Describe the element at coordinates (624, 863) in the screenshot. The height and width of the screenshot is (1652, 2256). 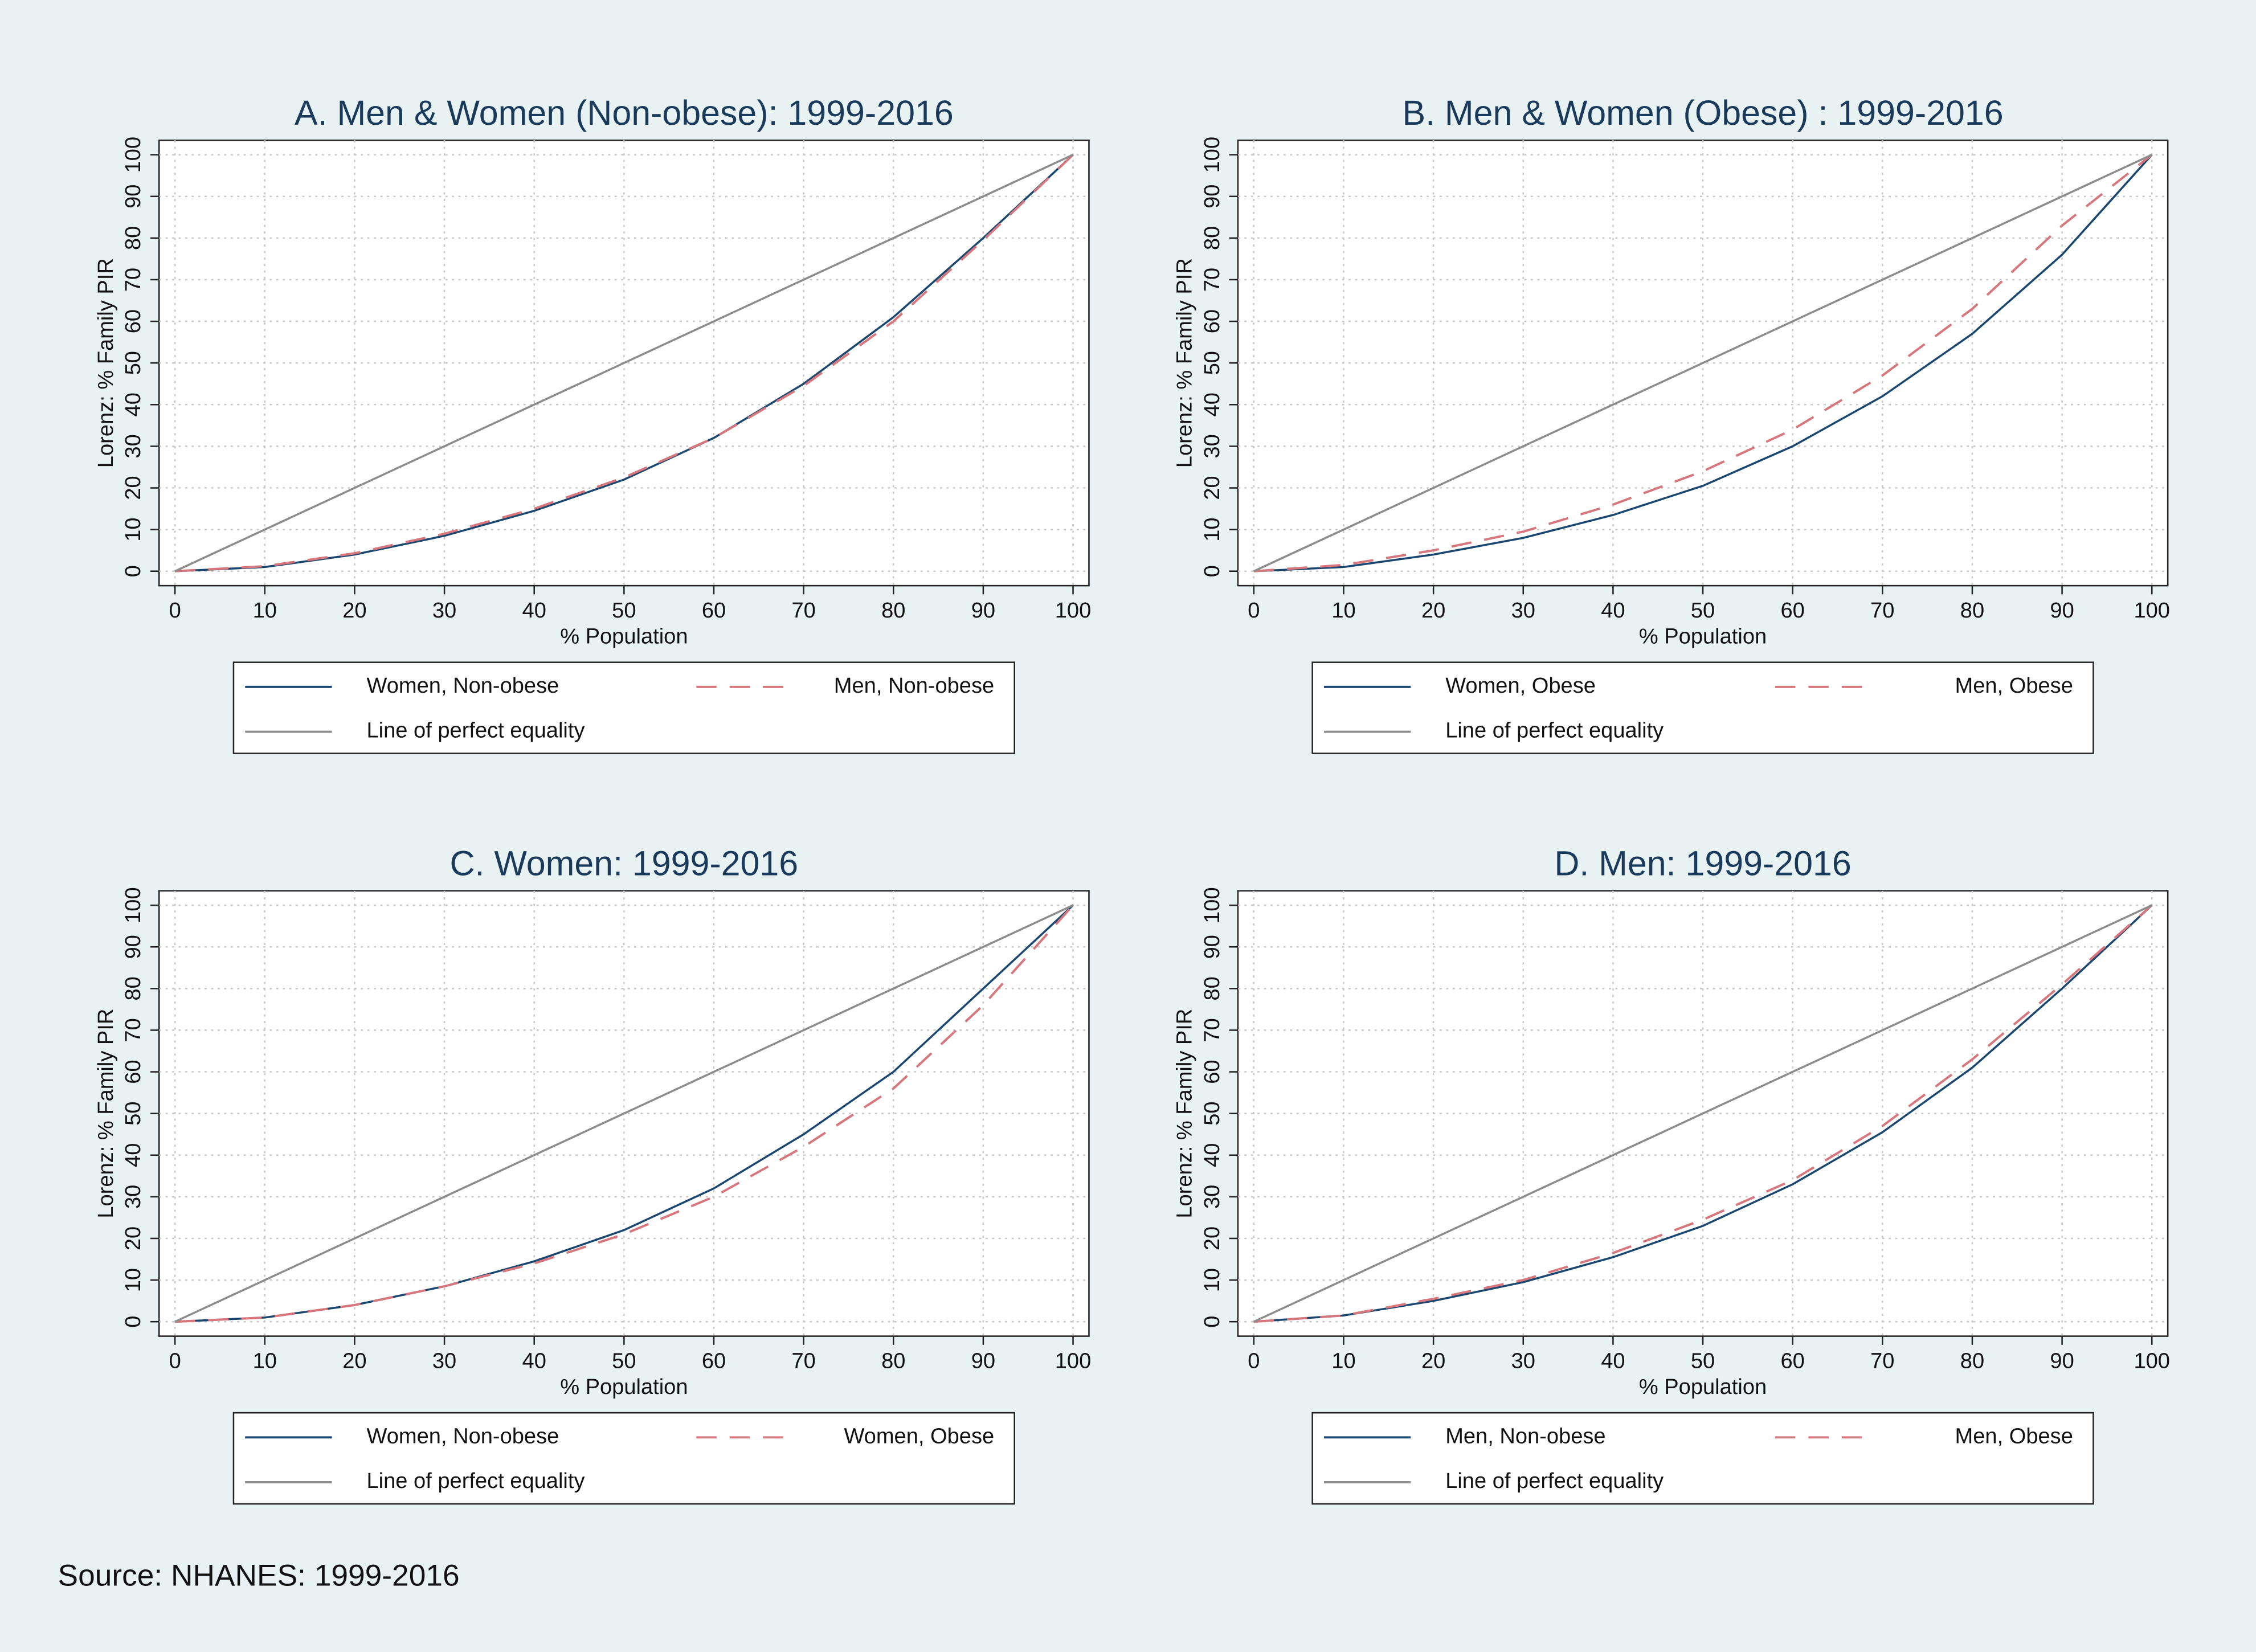
I see `chart-title: C. Women: 1999-2016` at that location.